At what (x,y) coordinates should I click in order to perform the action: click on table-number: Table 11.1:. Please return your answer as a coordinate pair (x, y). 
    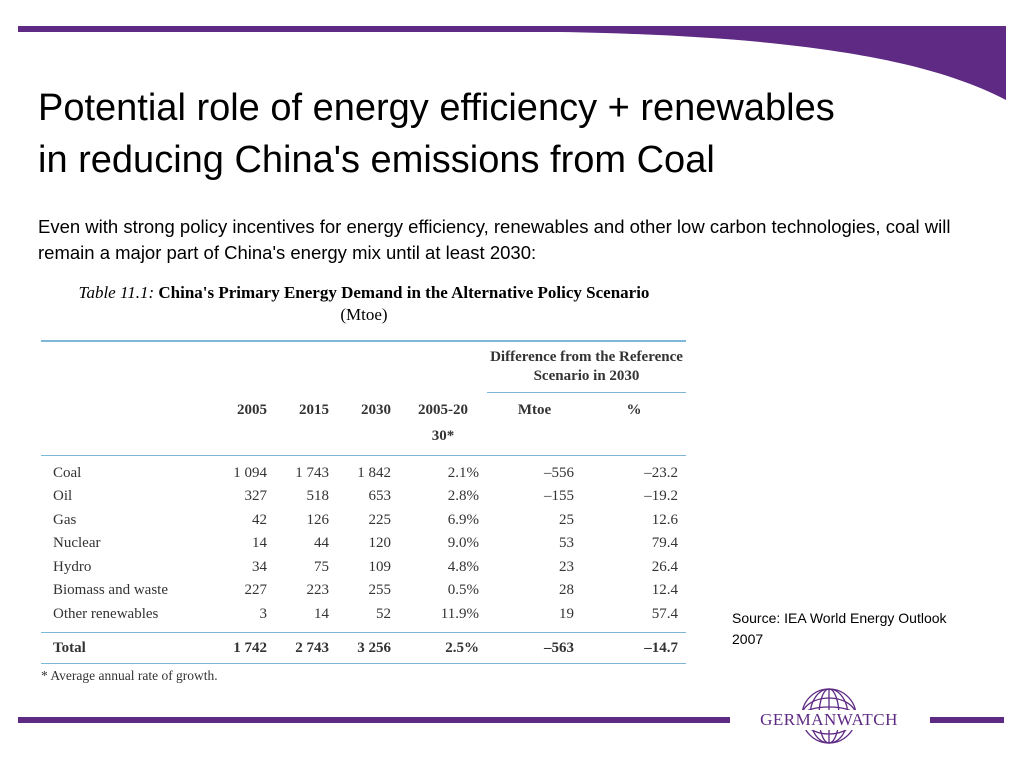
    Looking at the image, I should click on (116, 292).